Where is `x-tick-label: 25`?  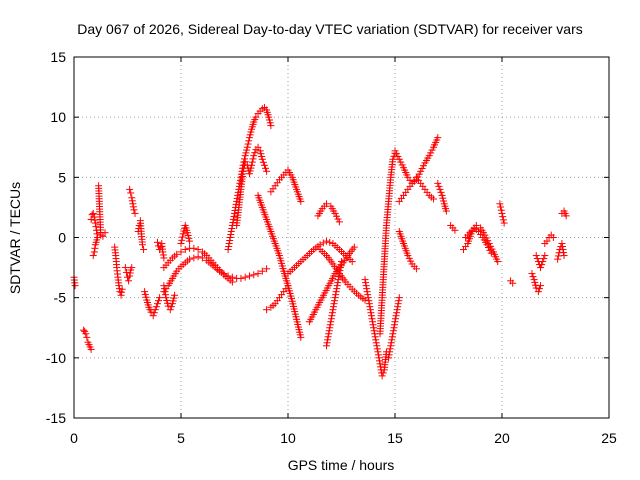
x-tick-label: 25 is located at coordinates (609, 438).